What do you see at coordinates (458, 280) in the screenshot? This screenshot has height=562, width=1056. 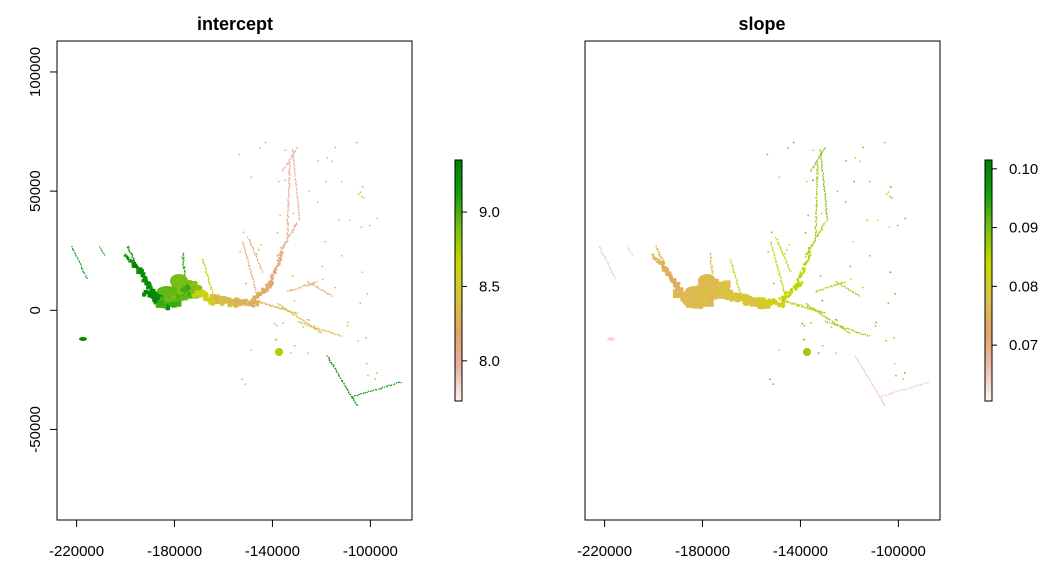 I see `intercept-legend-bar` at bounding box center [458, 280].